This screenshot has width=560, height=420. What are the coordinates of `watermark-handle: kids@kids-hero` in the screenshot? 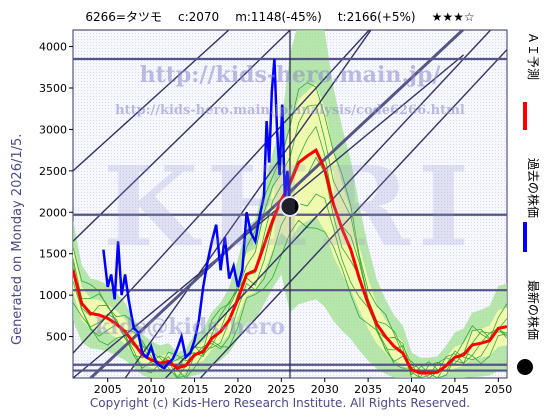 It's located at (190, 327).